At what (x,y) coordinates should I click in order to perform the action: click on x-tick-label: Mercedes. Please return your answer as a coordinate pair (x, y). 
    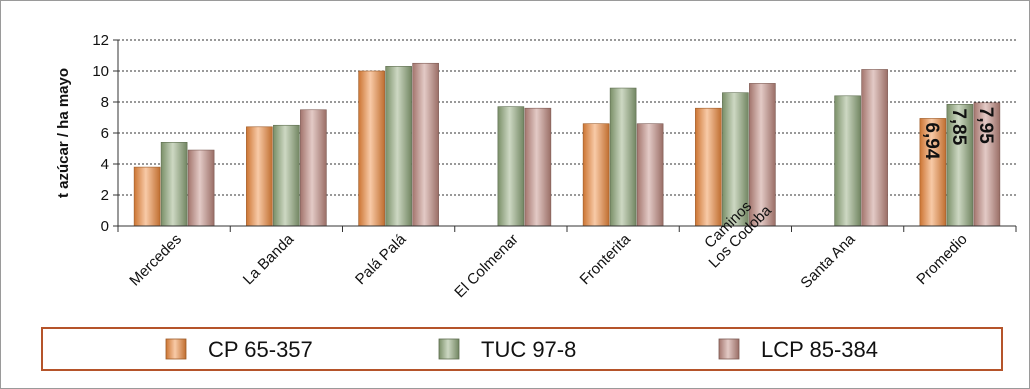
    Looking at the image, I should click on (155, 260).